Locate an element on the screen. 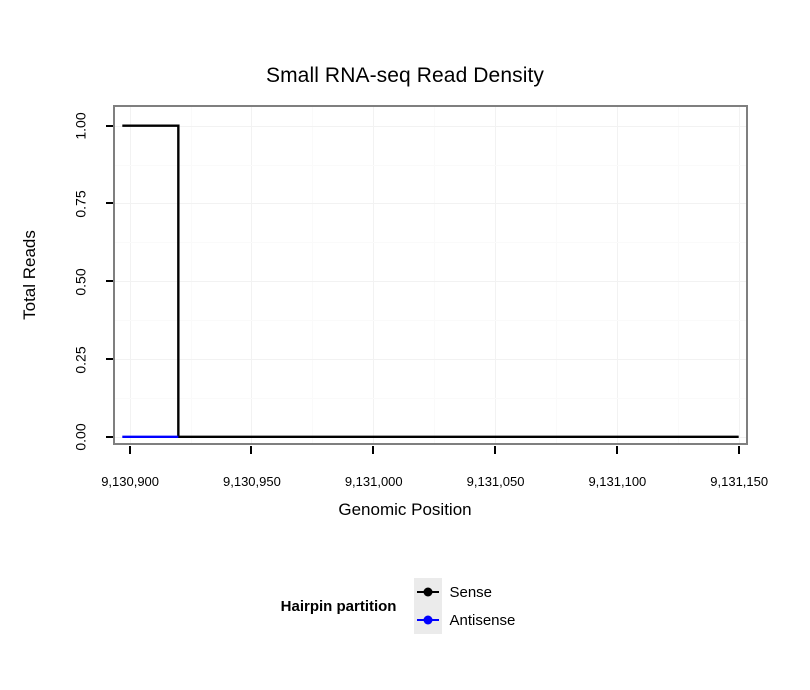  x-axis-tick-label: 9,130,950 is located at coordinates (252, 481).